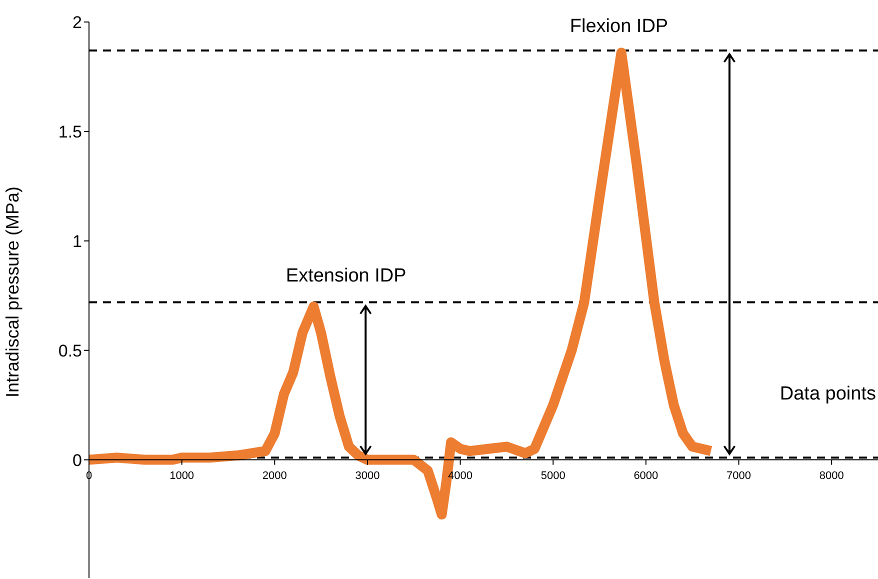 This screenshot has height=579, width=878. What do you see at coordinates (77, 460) in the screenshot?
I see `y-tick-label: 0` at bounding box center [77, 460].